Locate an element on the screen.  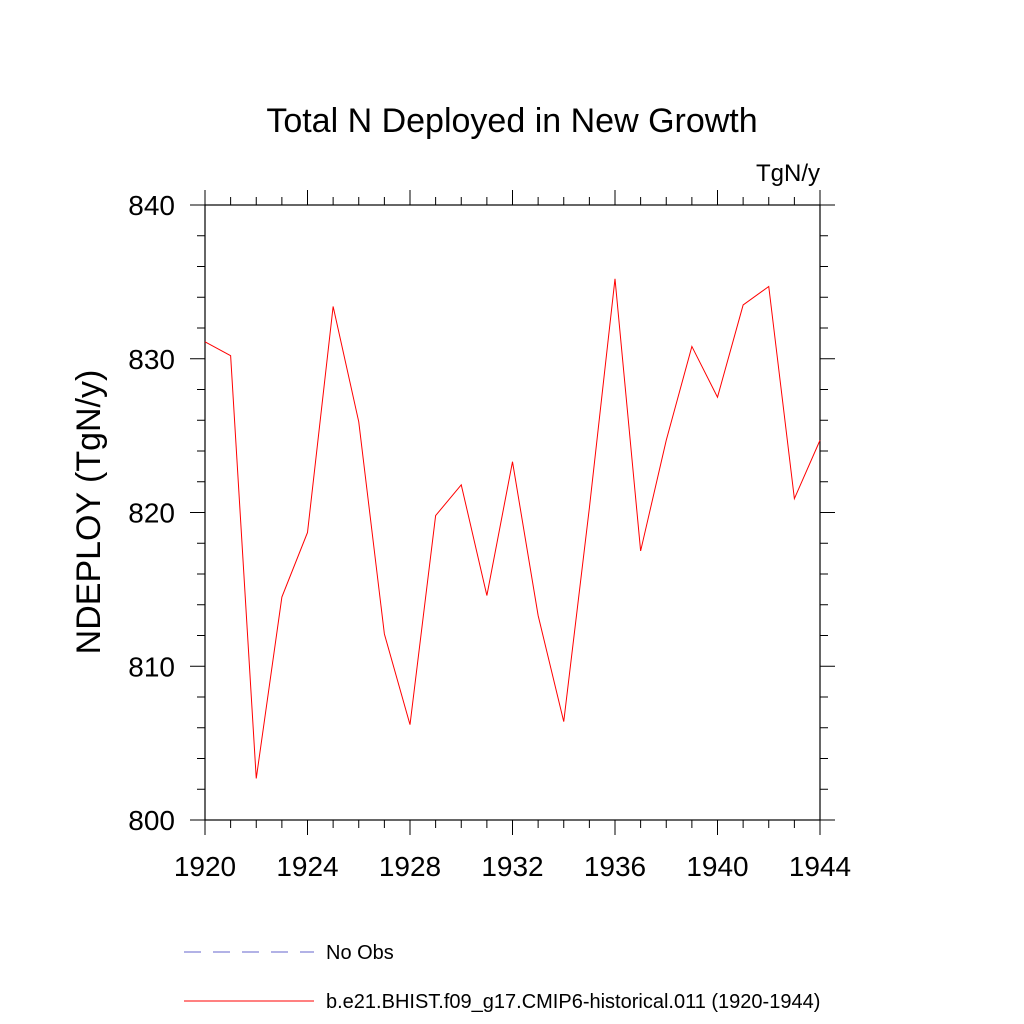
x-tick-label: 1928 is located at coordinates (410, 866).